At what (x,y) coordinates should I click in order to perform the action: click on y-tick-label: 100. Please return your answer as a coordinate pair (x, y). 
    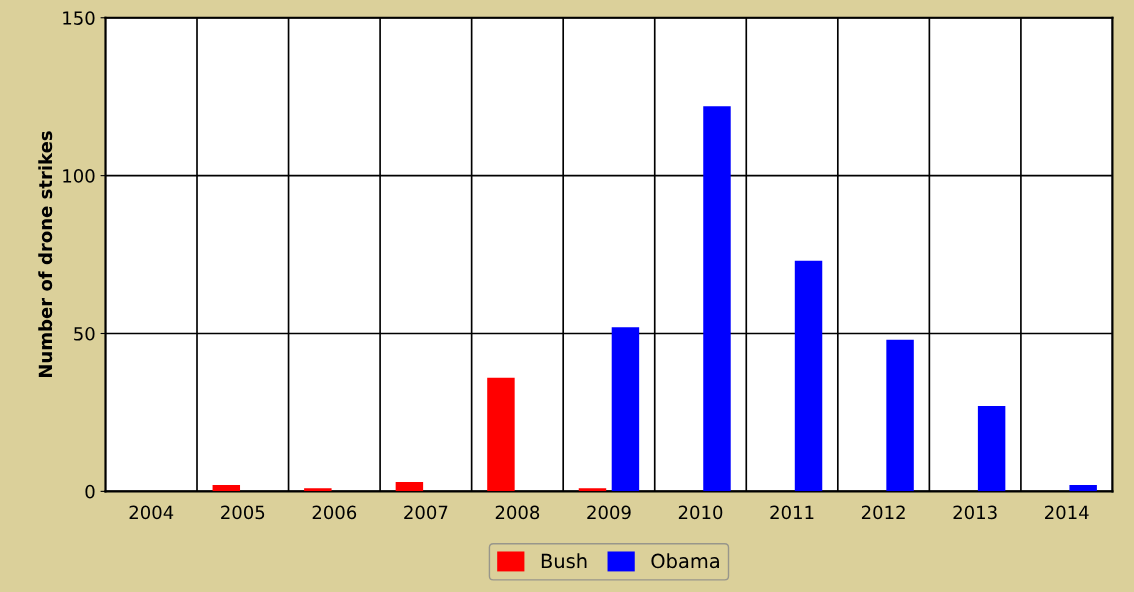
    Looking at the image, I should click on (79, 176).